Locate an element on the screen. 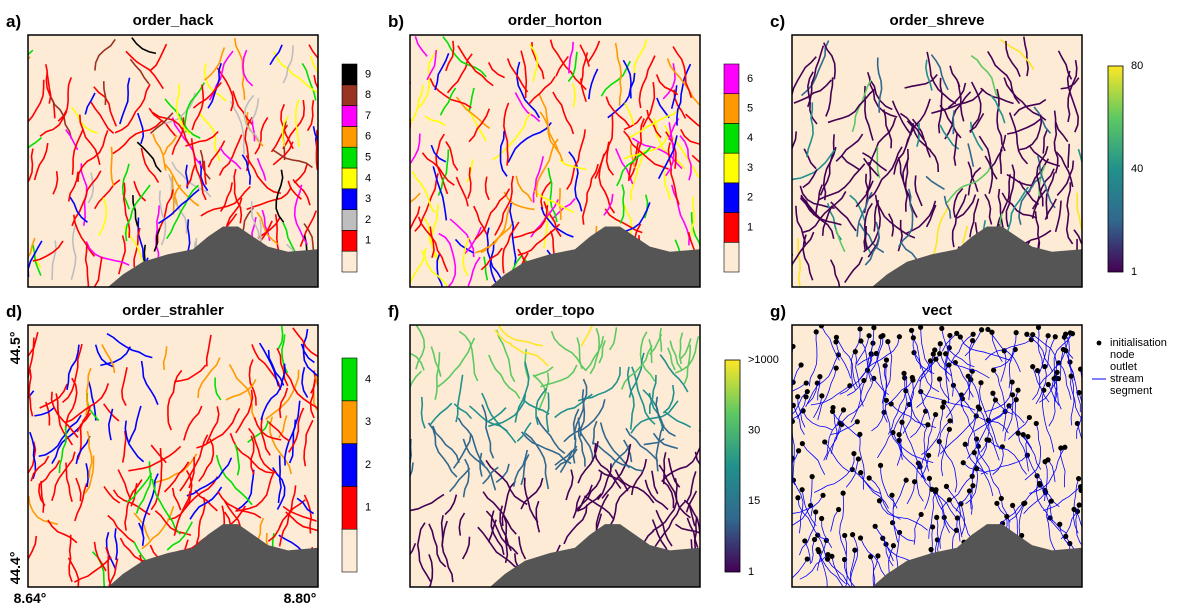 The height and width of the screenshot is (614, 1194). panel-label: c) is located at coordinates (777, 21).